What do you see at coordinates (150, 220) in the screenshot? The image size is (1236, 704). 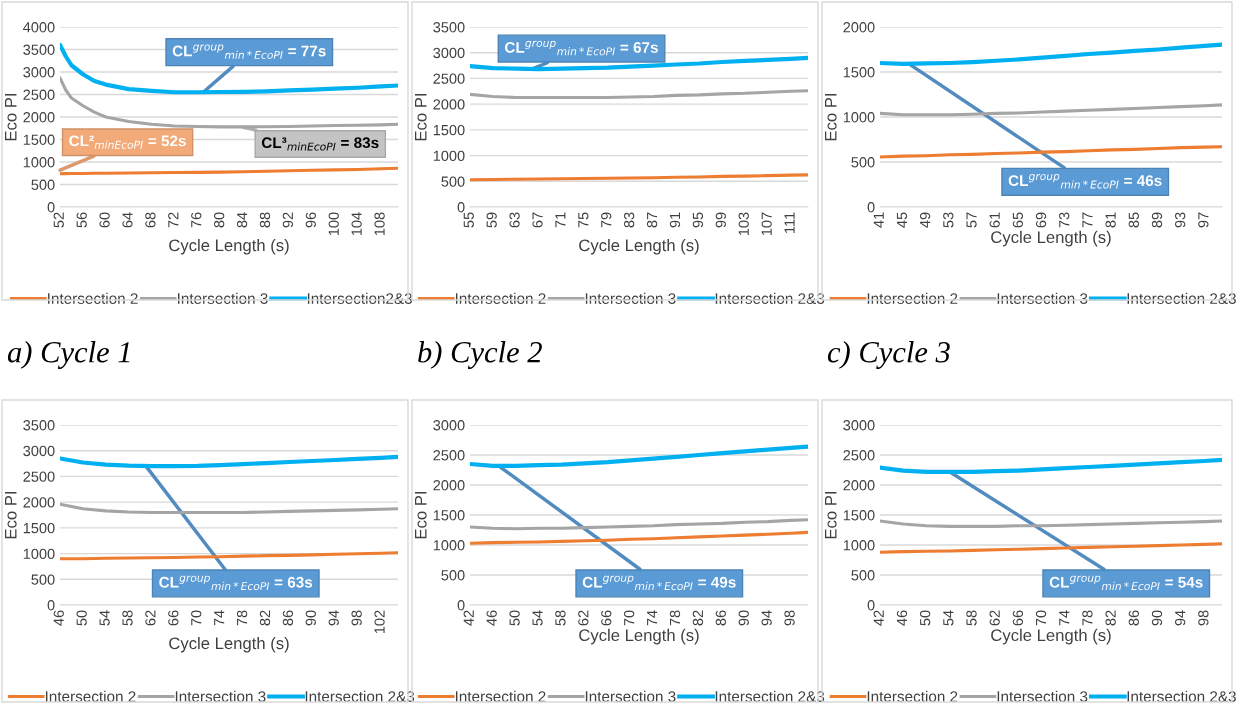 I see `x-tick-label: 68` at bounding box center [150, 220].